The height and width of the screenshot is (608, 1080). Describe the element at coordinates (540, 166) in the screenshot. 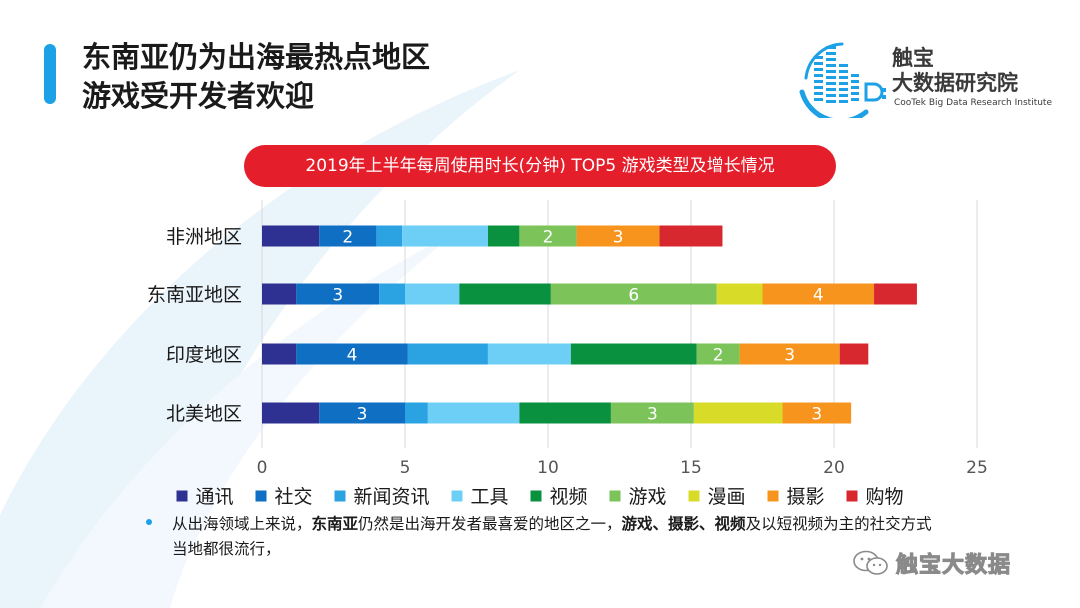

I see `chart-title-pill: 2019年上半年每周使用时长(分钟) TOP5 游戏类型及增长情况` at that location.